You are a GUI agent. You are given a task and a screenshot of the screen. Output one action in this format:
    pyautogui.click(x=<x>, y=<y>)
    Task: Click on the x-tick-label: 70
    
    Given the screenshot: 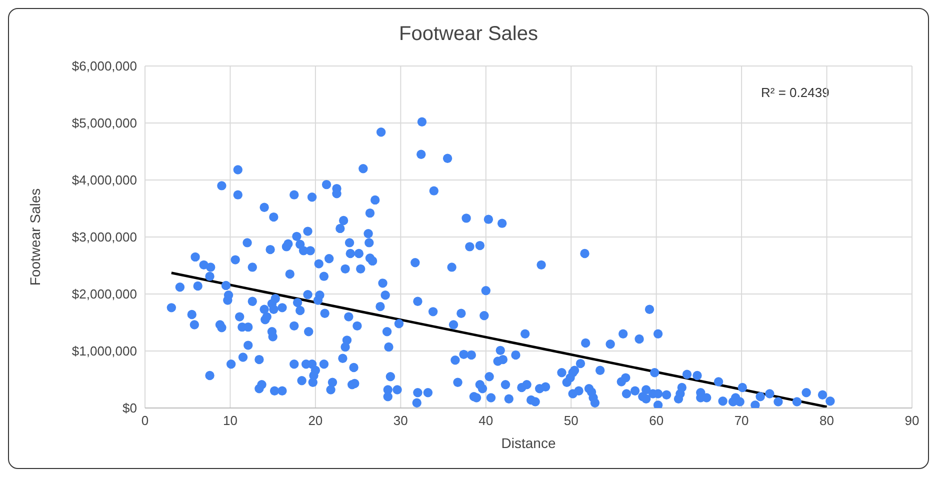 What is the action you would take?
    pyautogui.click(x=741, y=420)
    